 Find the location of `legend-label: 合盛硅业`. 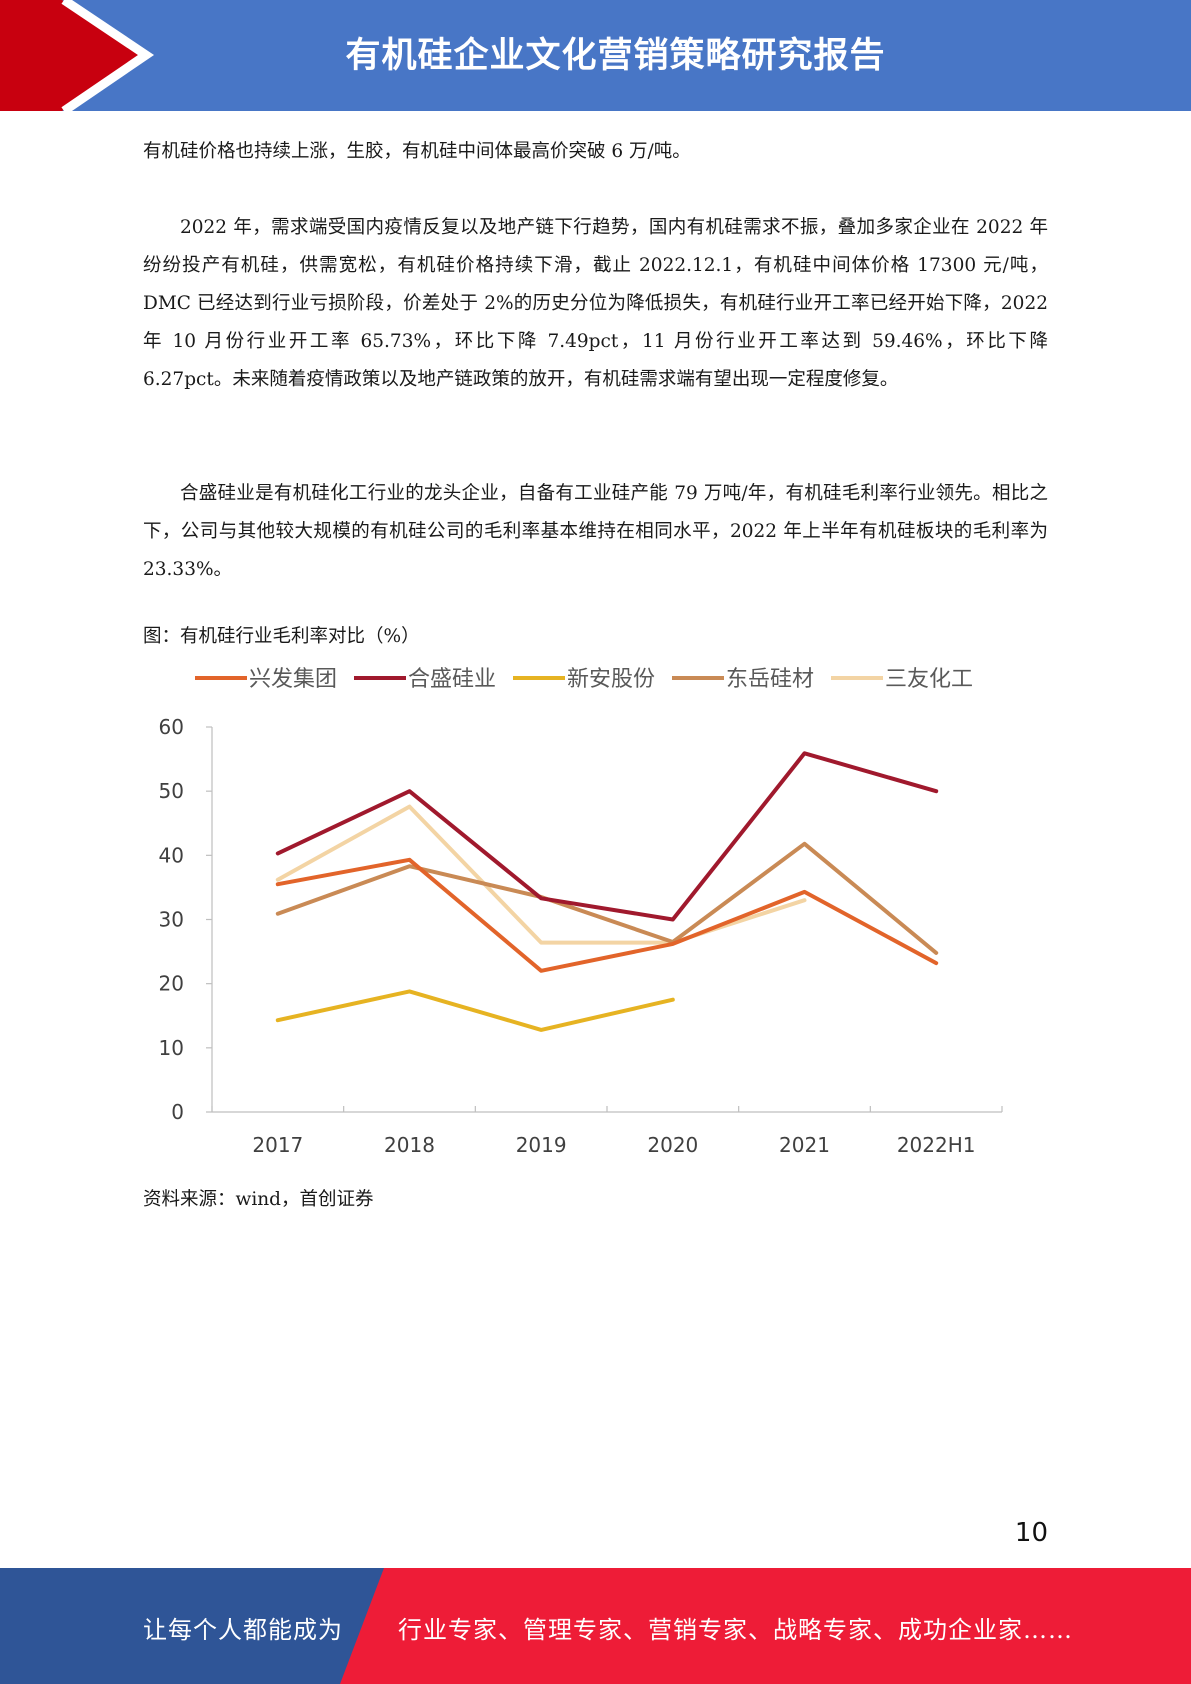

legend-label: 合盛硅业 is located at coordinates (452, 679).